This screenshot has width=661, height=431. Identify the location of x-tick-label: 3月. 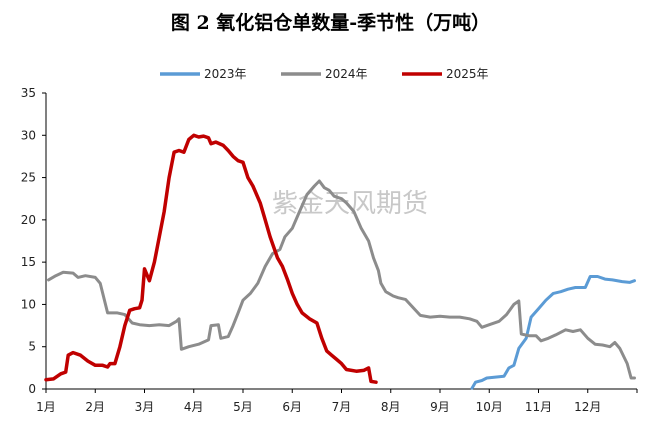
(145, 407).